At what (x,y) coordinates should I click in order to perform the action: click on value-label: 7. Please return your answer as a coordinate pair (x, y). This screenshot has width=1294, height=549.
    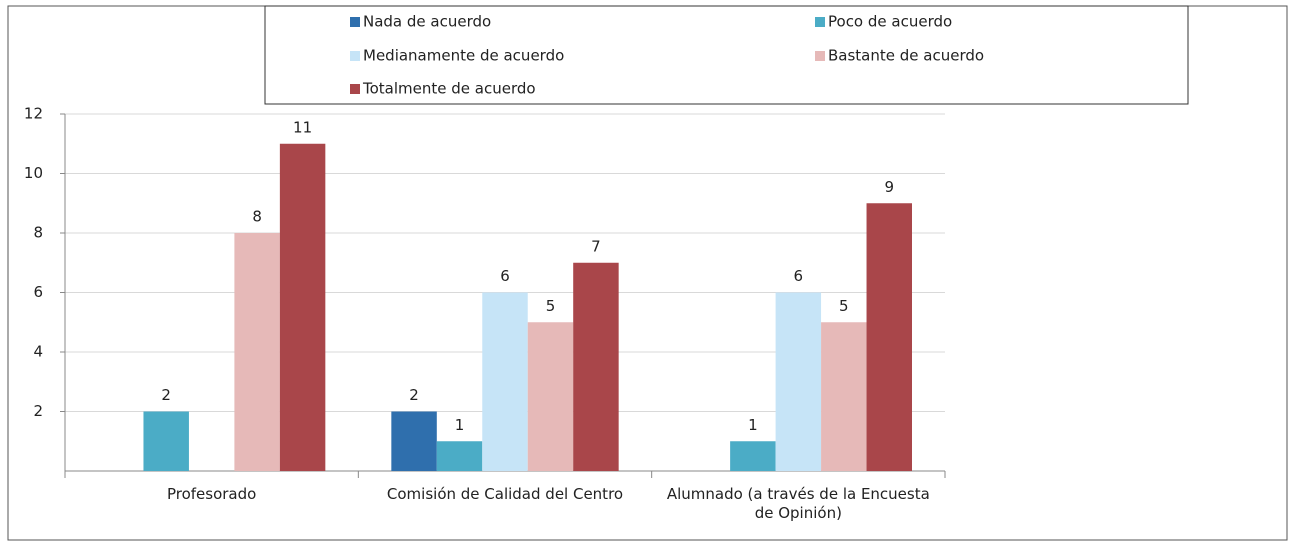
    Looking at the image, I should click on (596, 246).